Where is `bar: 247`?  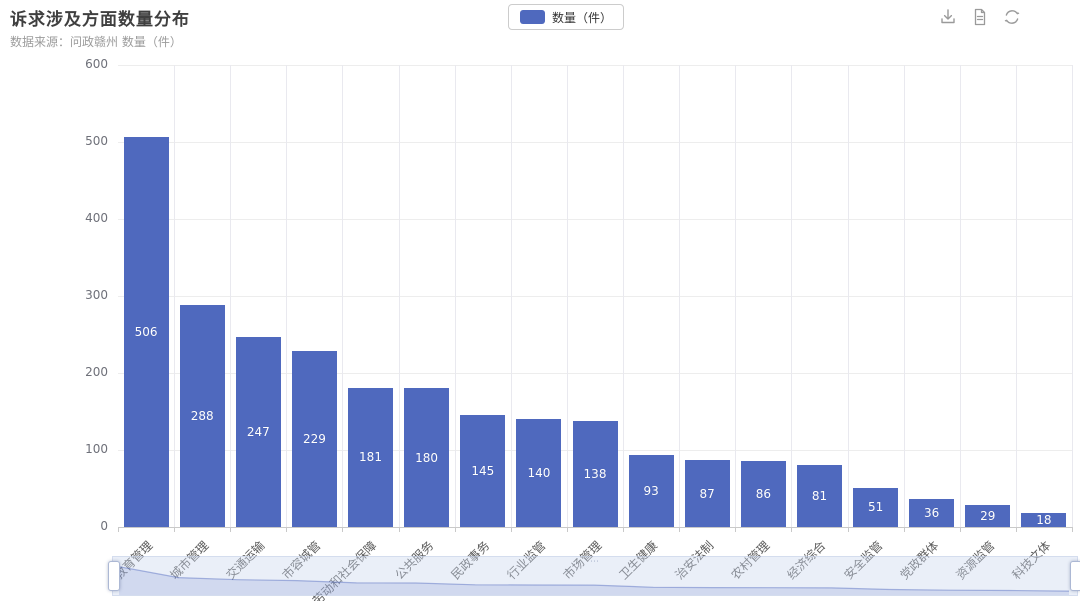
bar: 247 is located at coordinates (258, 431).